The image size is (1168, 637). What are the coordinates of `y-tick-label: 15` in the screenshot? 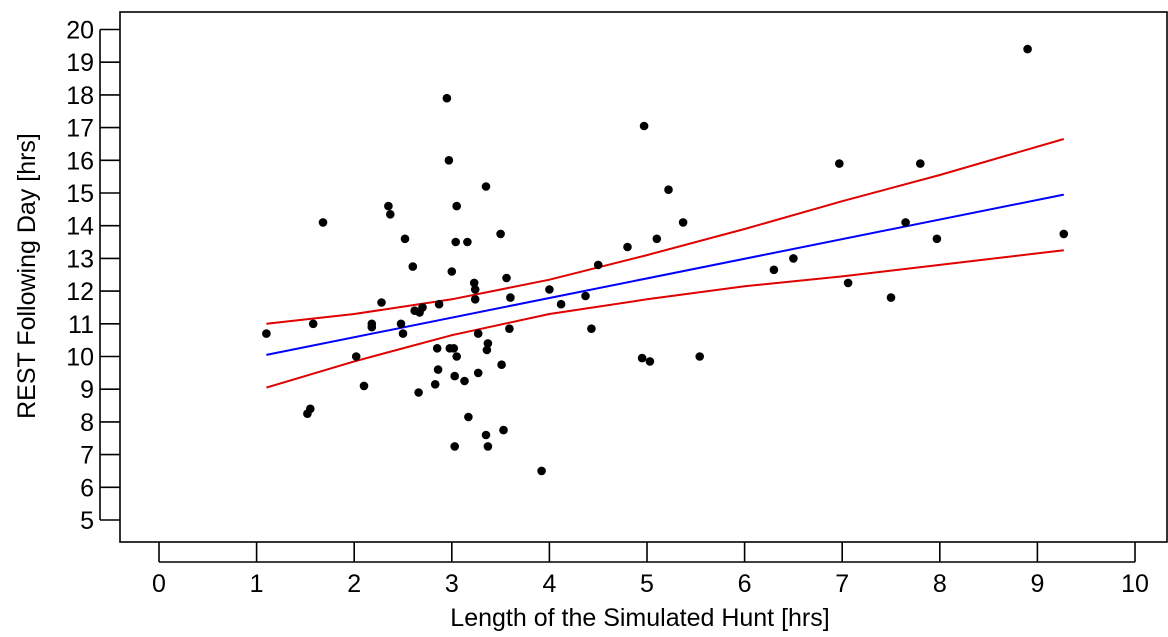 It's located at (80, 194).